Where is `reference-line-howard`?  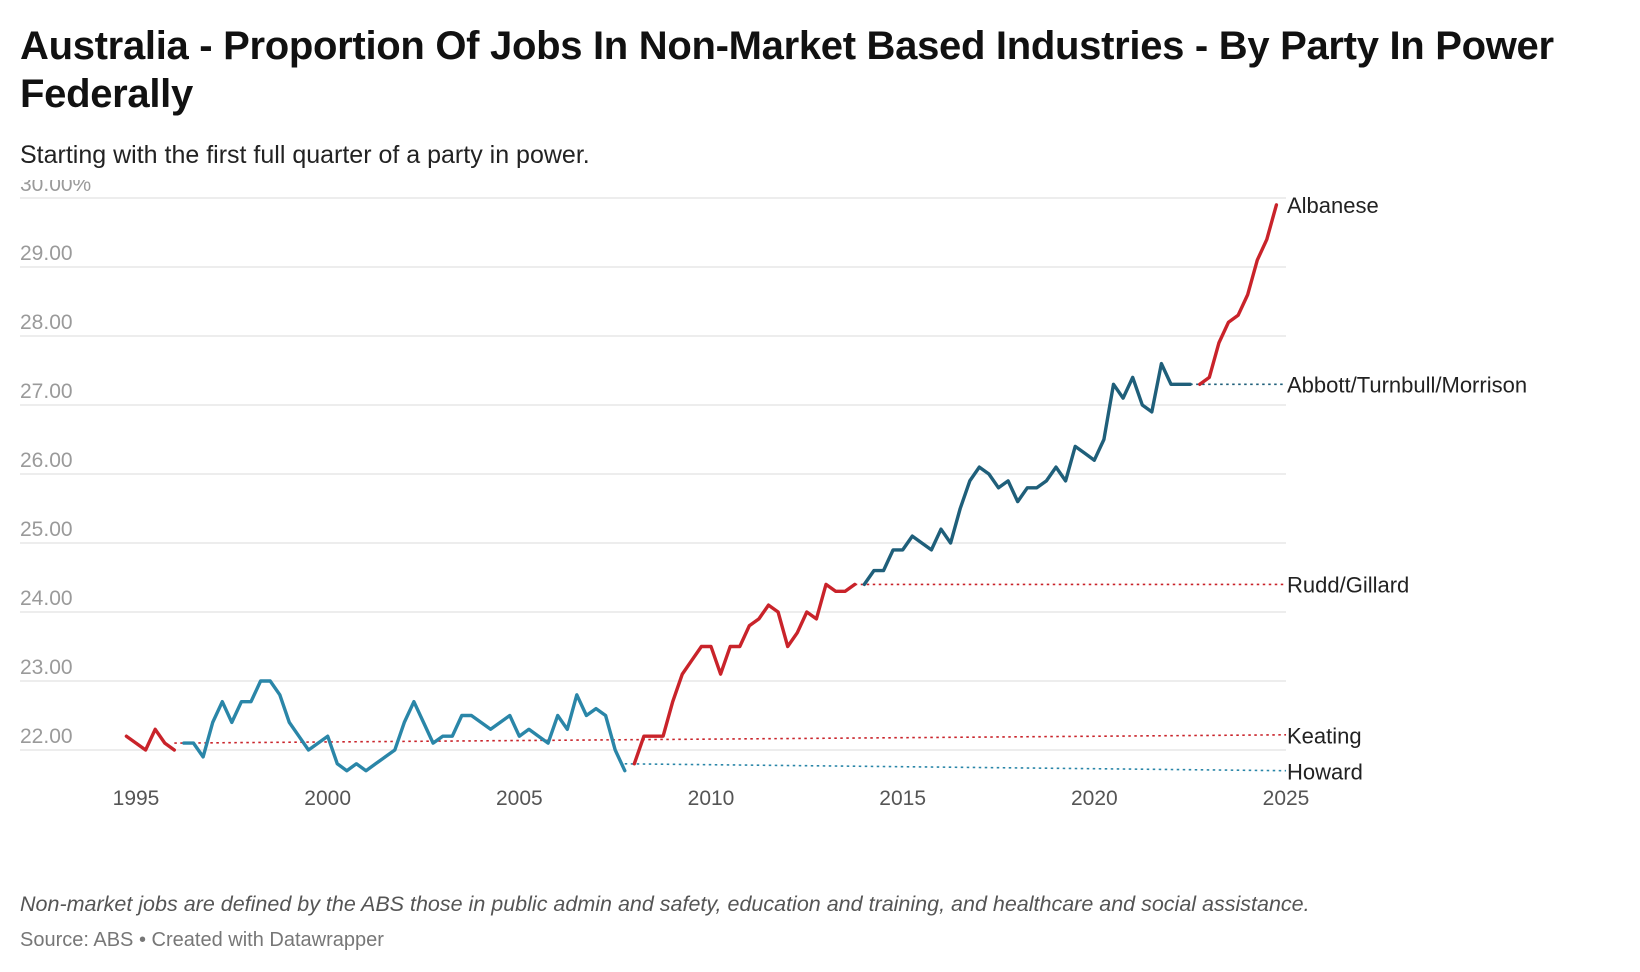 reference-line-howard is located at coordinates (955, 767).